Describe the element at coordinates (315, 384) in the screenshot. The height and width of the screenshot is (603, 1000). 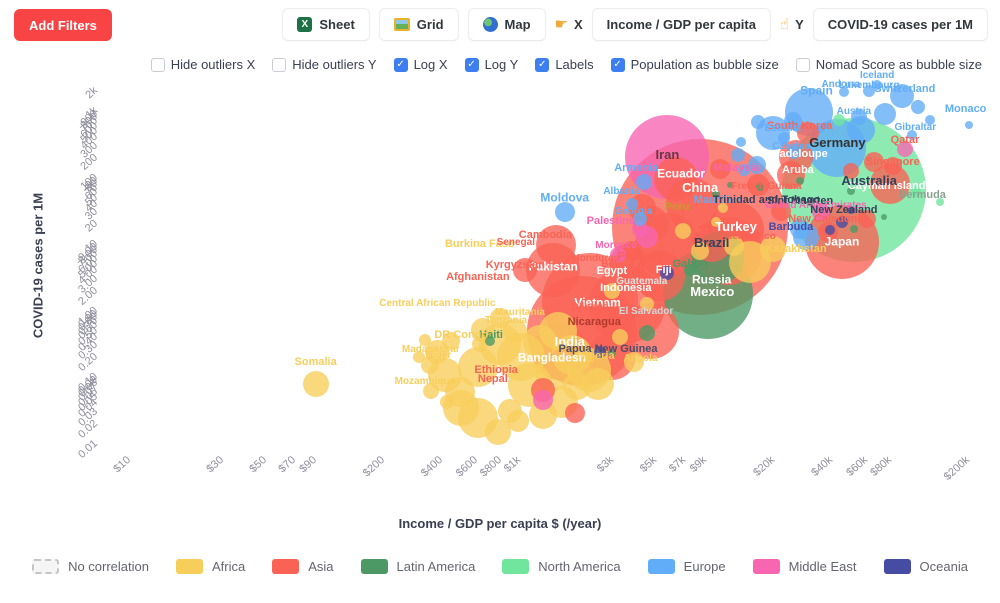
I see `country-bubble-somalia` at that location.